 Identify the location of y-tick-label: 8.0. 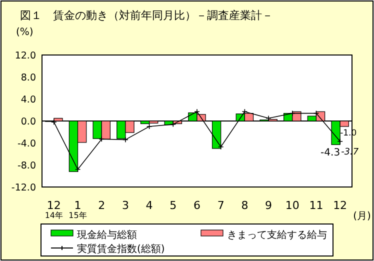
(28, 78).